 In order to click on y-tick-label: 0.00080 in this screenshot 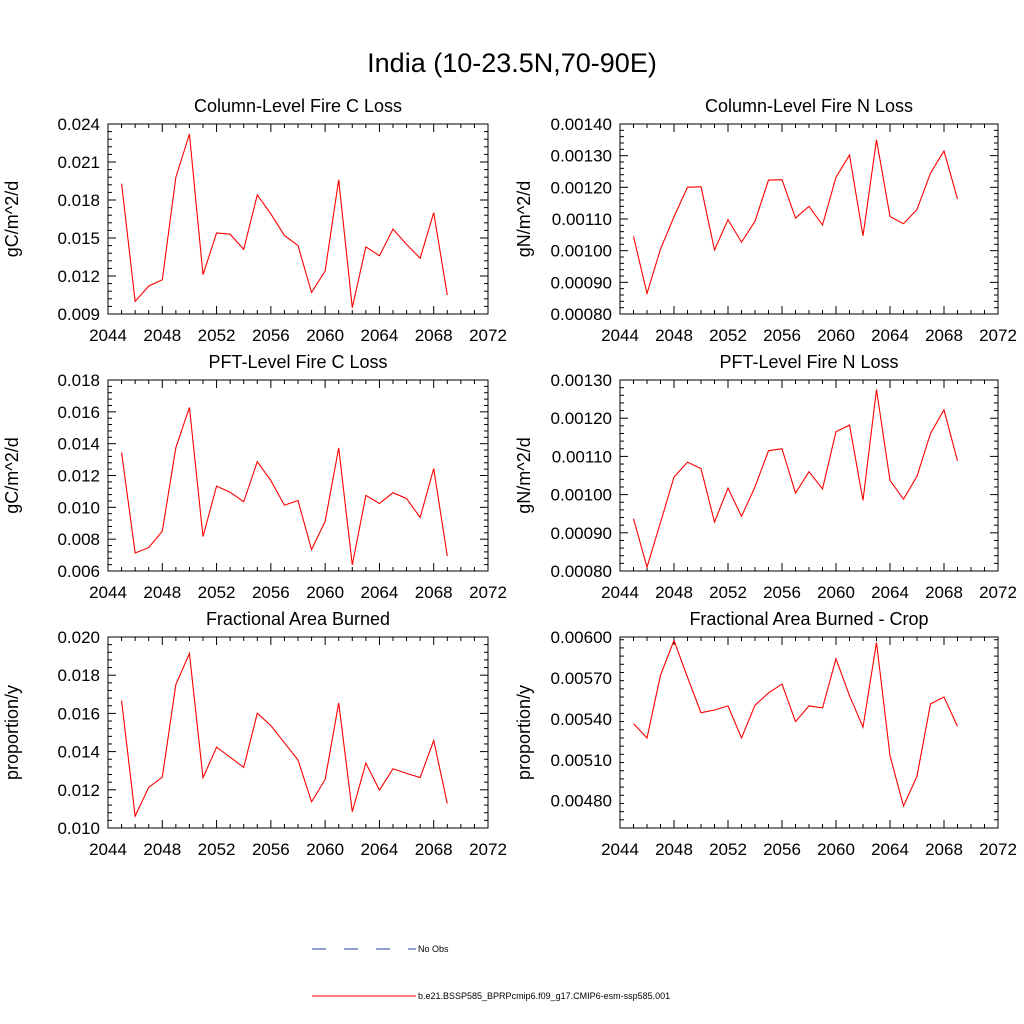, I will do `click(581, 314)`.